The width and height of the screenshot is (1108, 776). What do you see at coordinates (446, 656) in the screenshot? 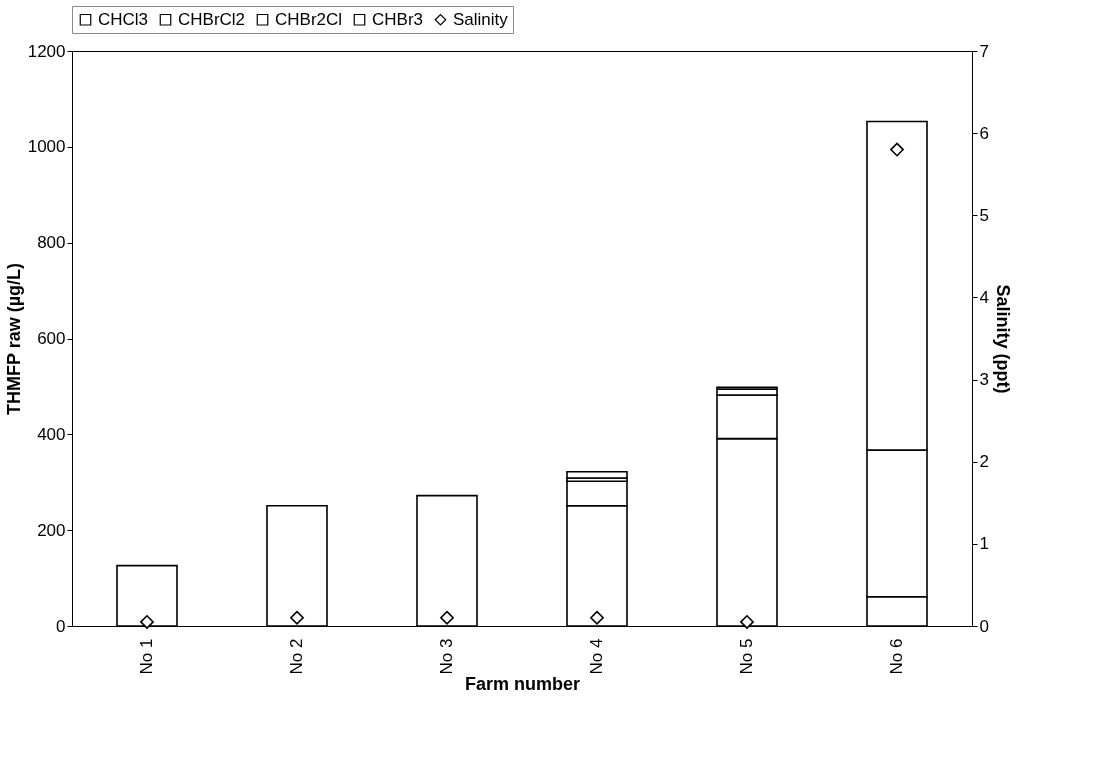
I see `x-tick-label: No 3` at bounding box center [446, 656].